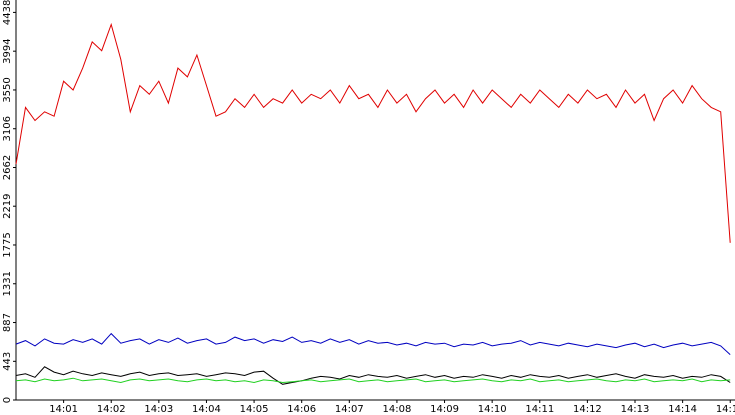 The width and height of the screenshot is (735, 415). What do you see at coordinates (7, 50) in the screenshot?
I see `y-tick-label: 3994` at bounding box center [7, 50].